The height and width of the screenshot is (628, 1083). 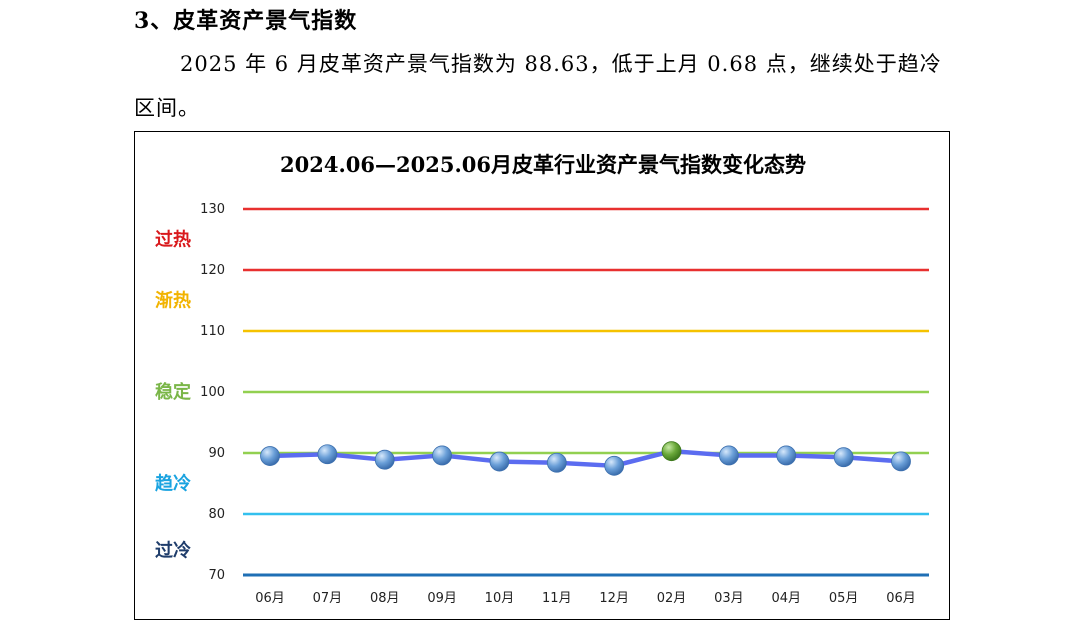 What do you see at coordinates (844, 598) in the screenshot?
I see `x-tick-label: 05月` at bounding box center [844, 598].